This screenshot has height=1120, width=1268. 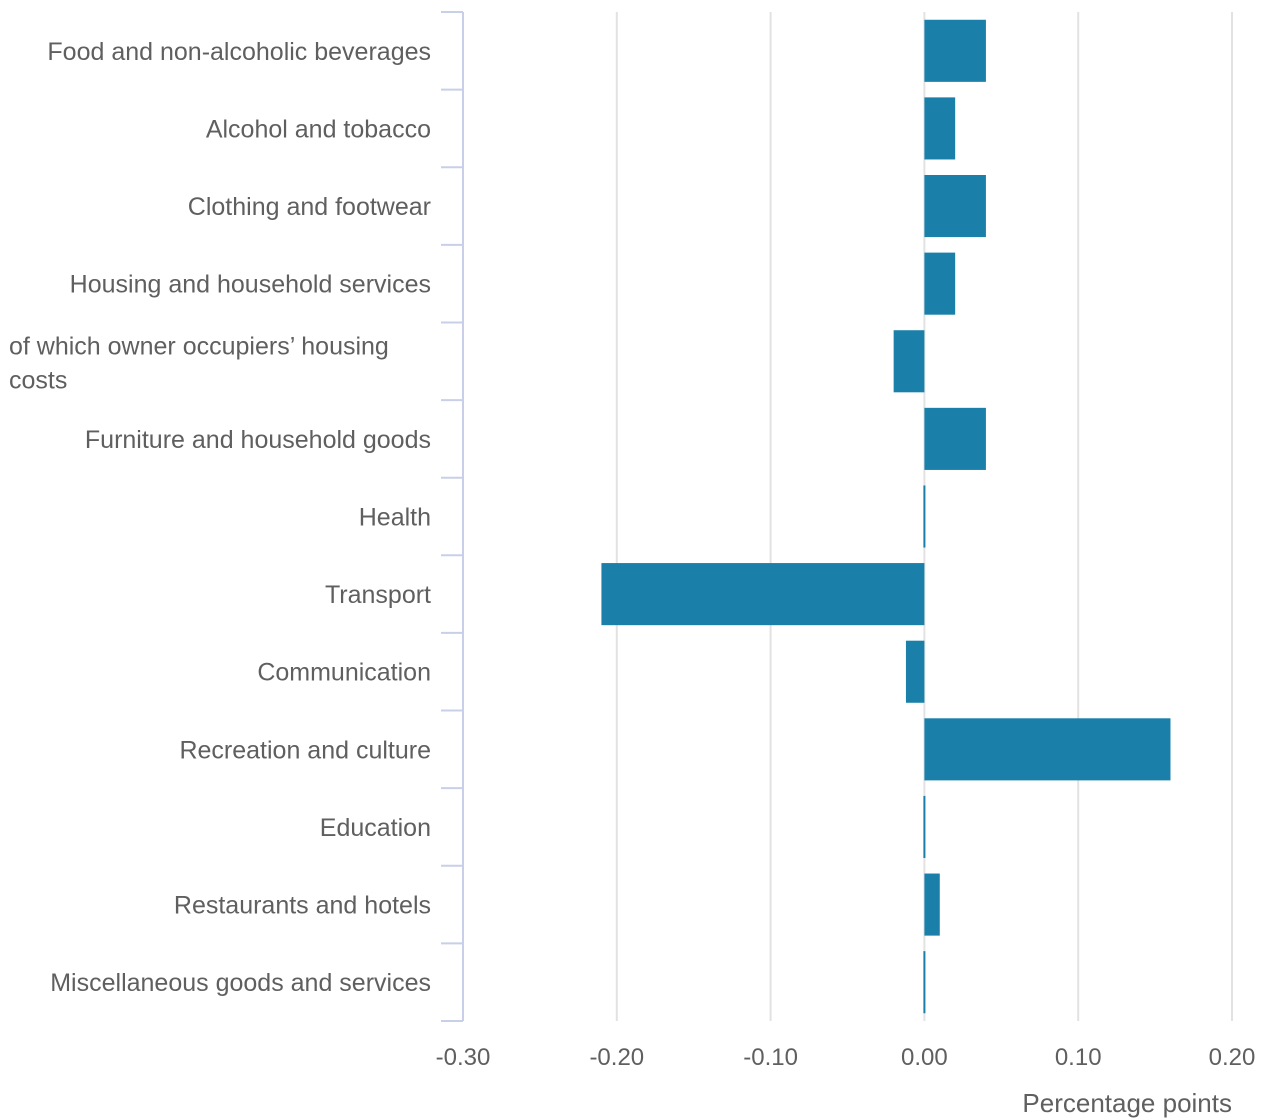 What do you see at coordinates (395, 518) in the screenshot?
I see `category-label-6: Health` at bounding box center [395, 518].